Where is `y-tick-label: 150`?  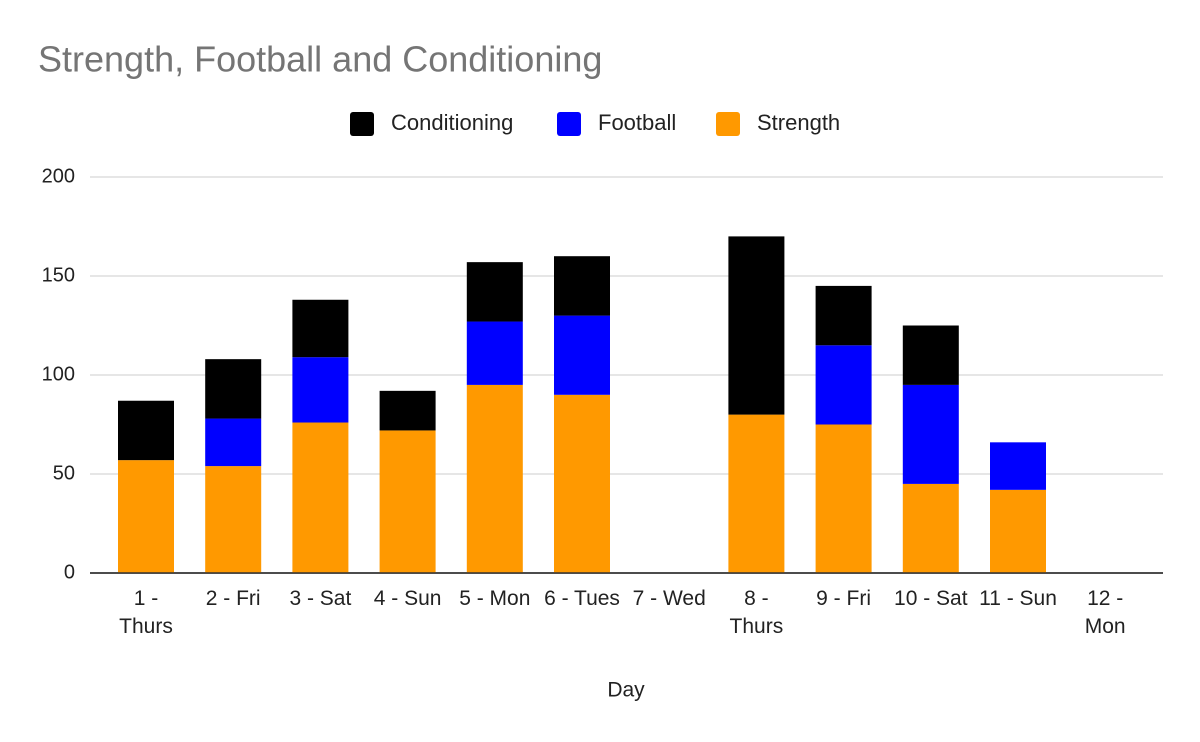
y-tick-label: 150 is located at coordinates (58, 275).